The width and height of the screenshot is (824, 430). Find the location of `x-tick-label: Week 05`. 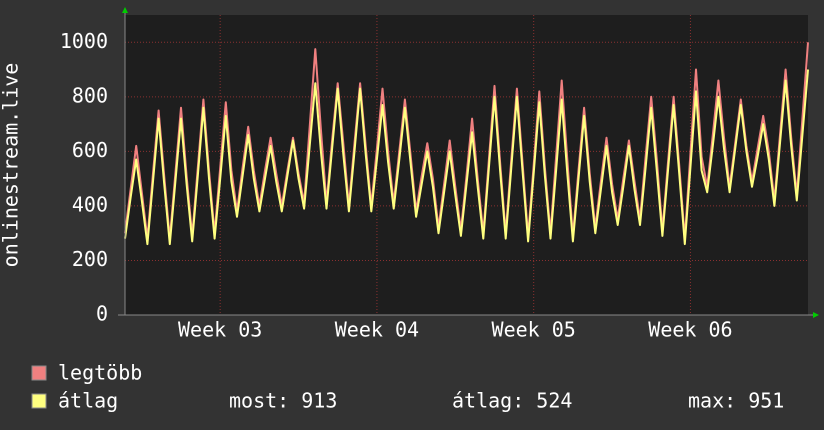

x-tick-label: Week 05 is located at coordinates (534, 330).